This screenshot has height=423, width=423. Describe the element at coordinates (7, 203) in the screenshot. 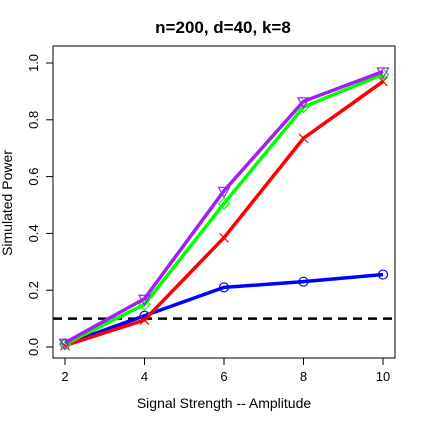

I see `y-axis-label: Simulated Power` at that location.